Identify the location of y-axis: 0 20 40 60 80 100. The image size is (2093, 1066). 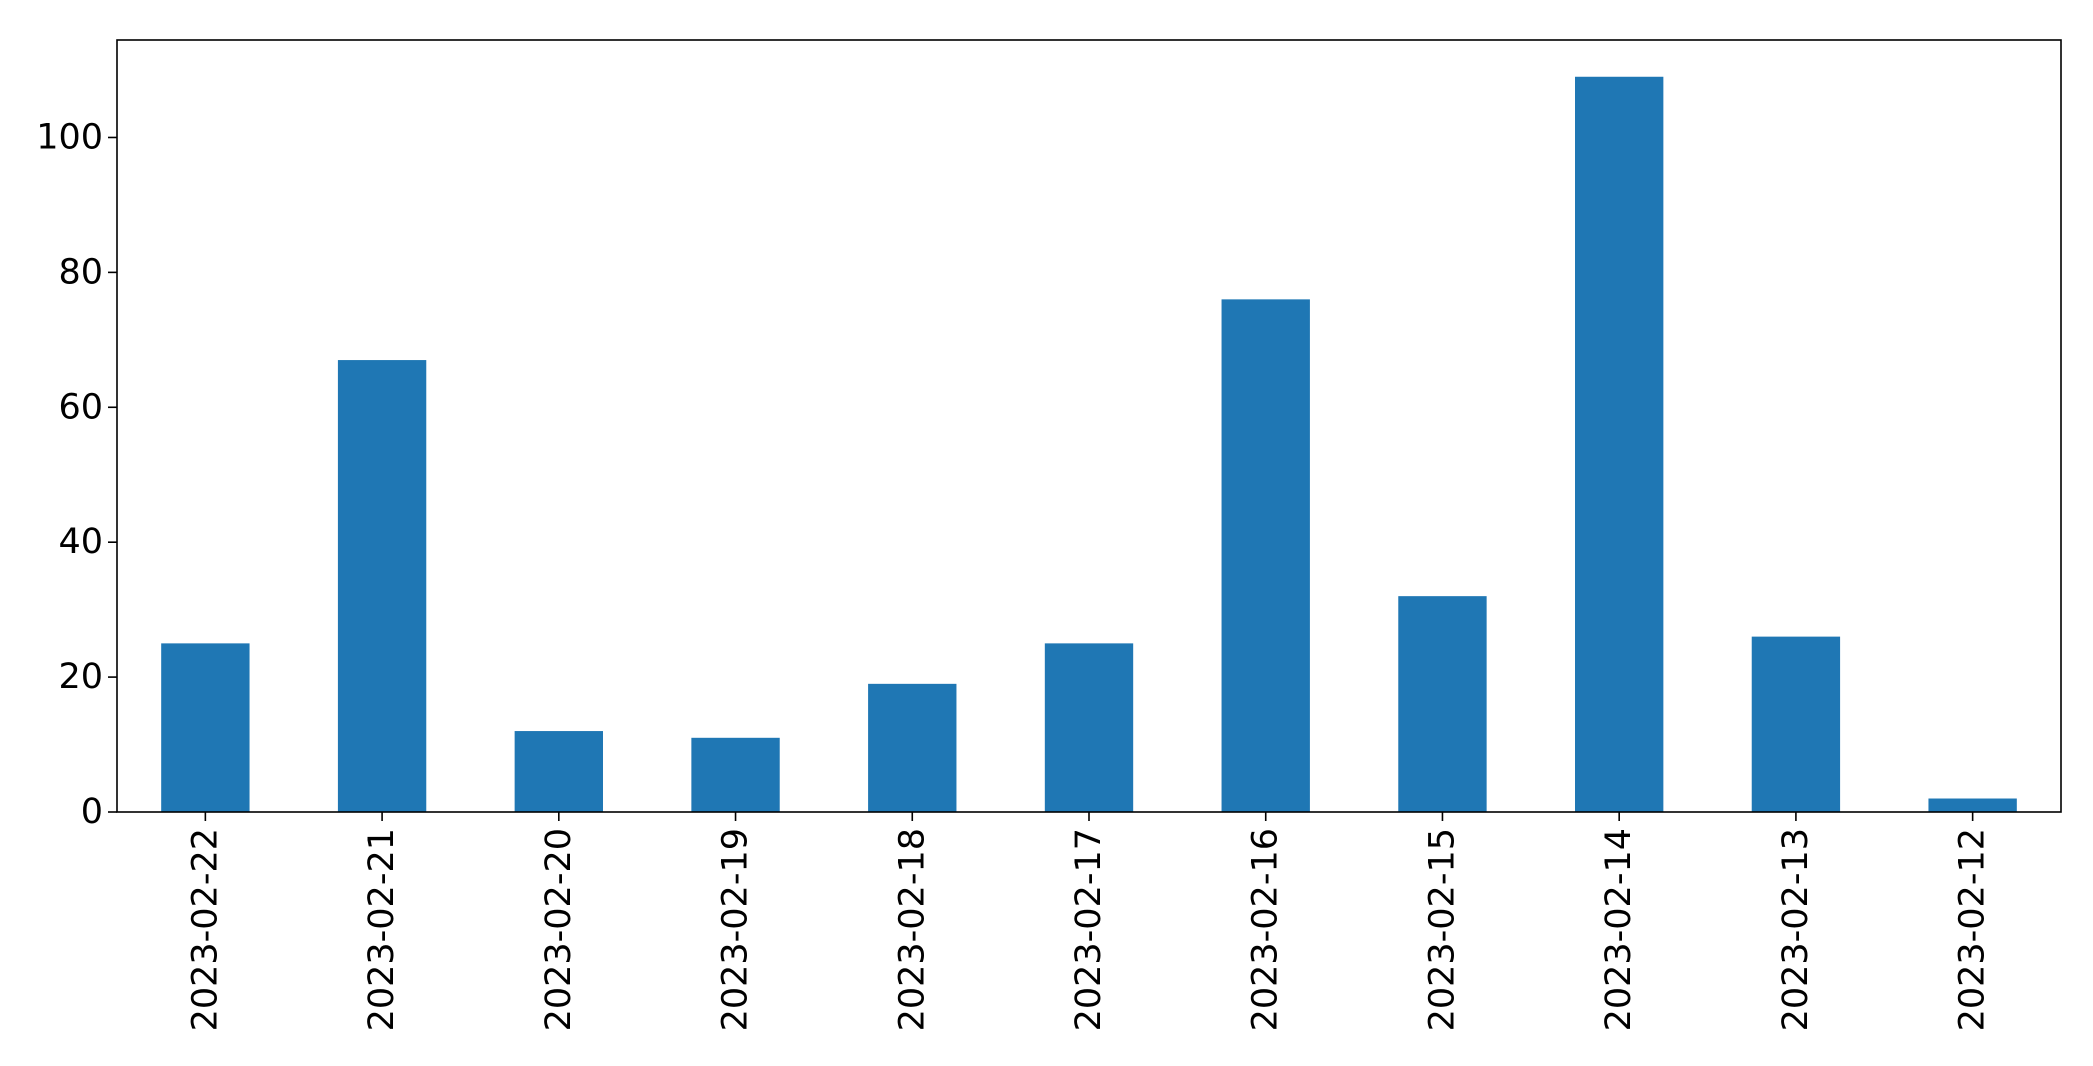
(76, 474).